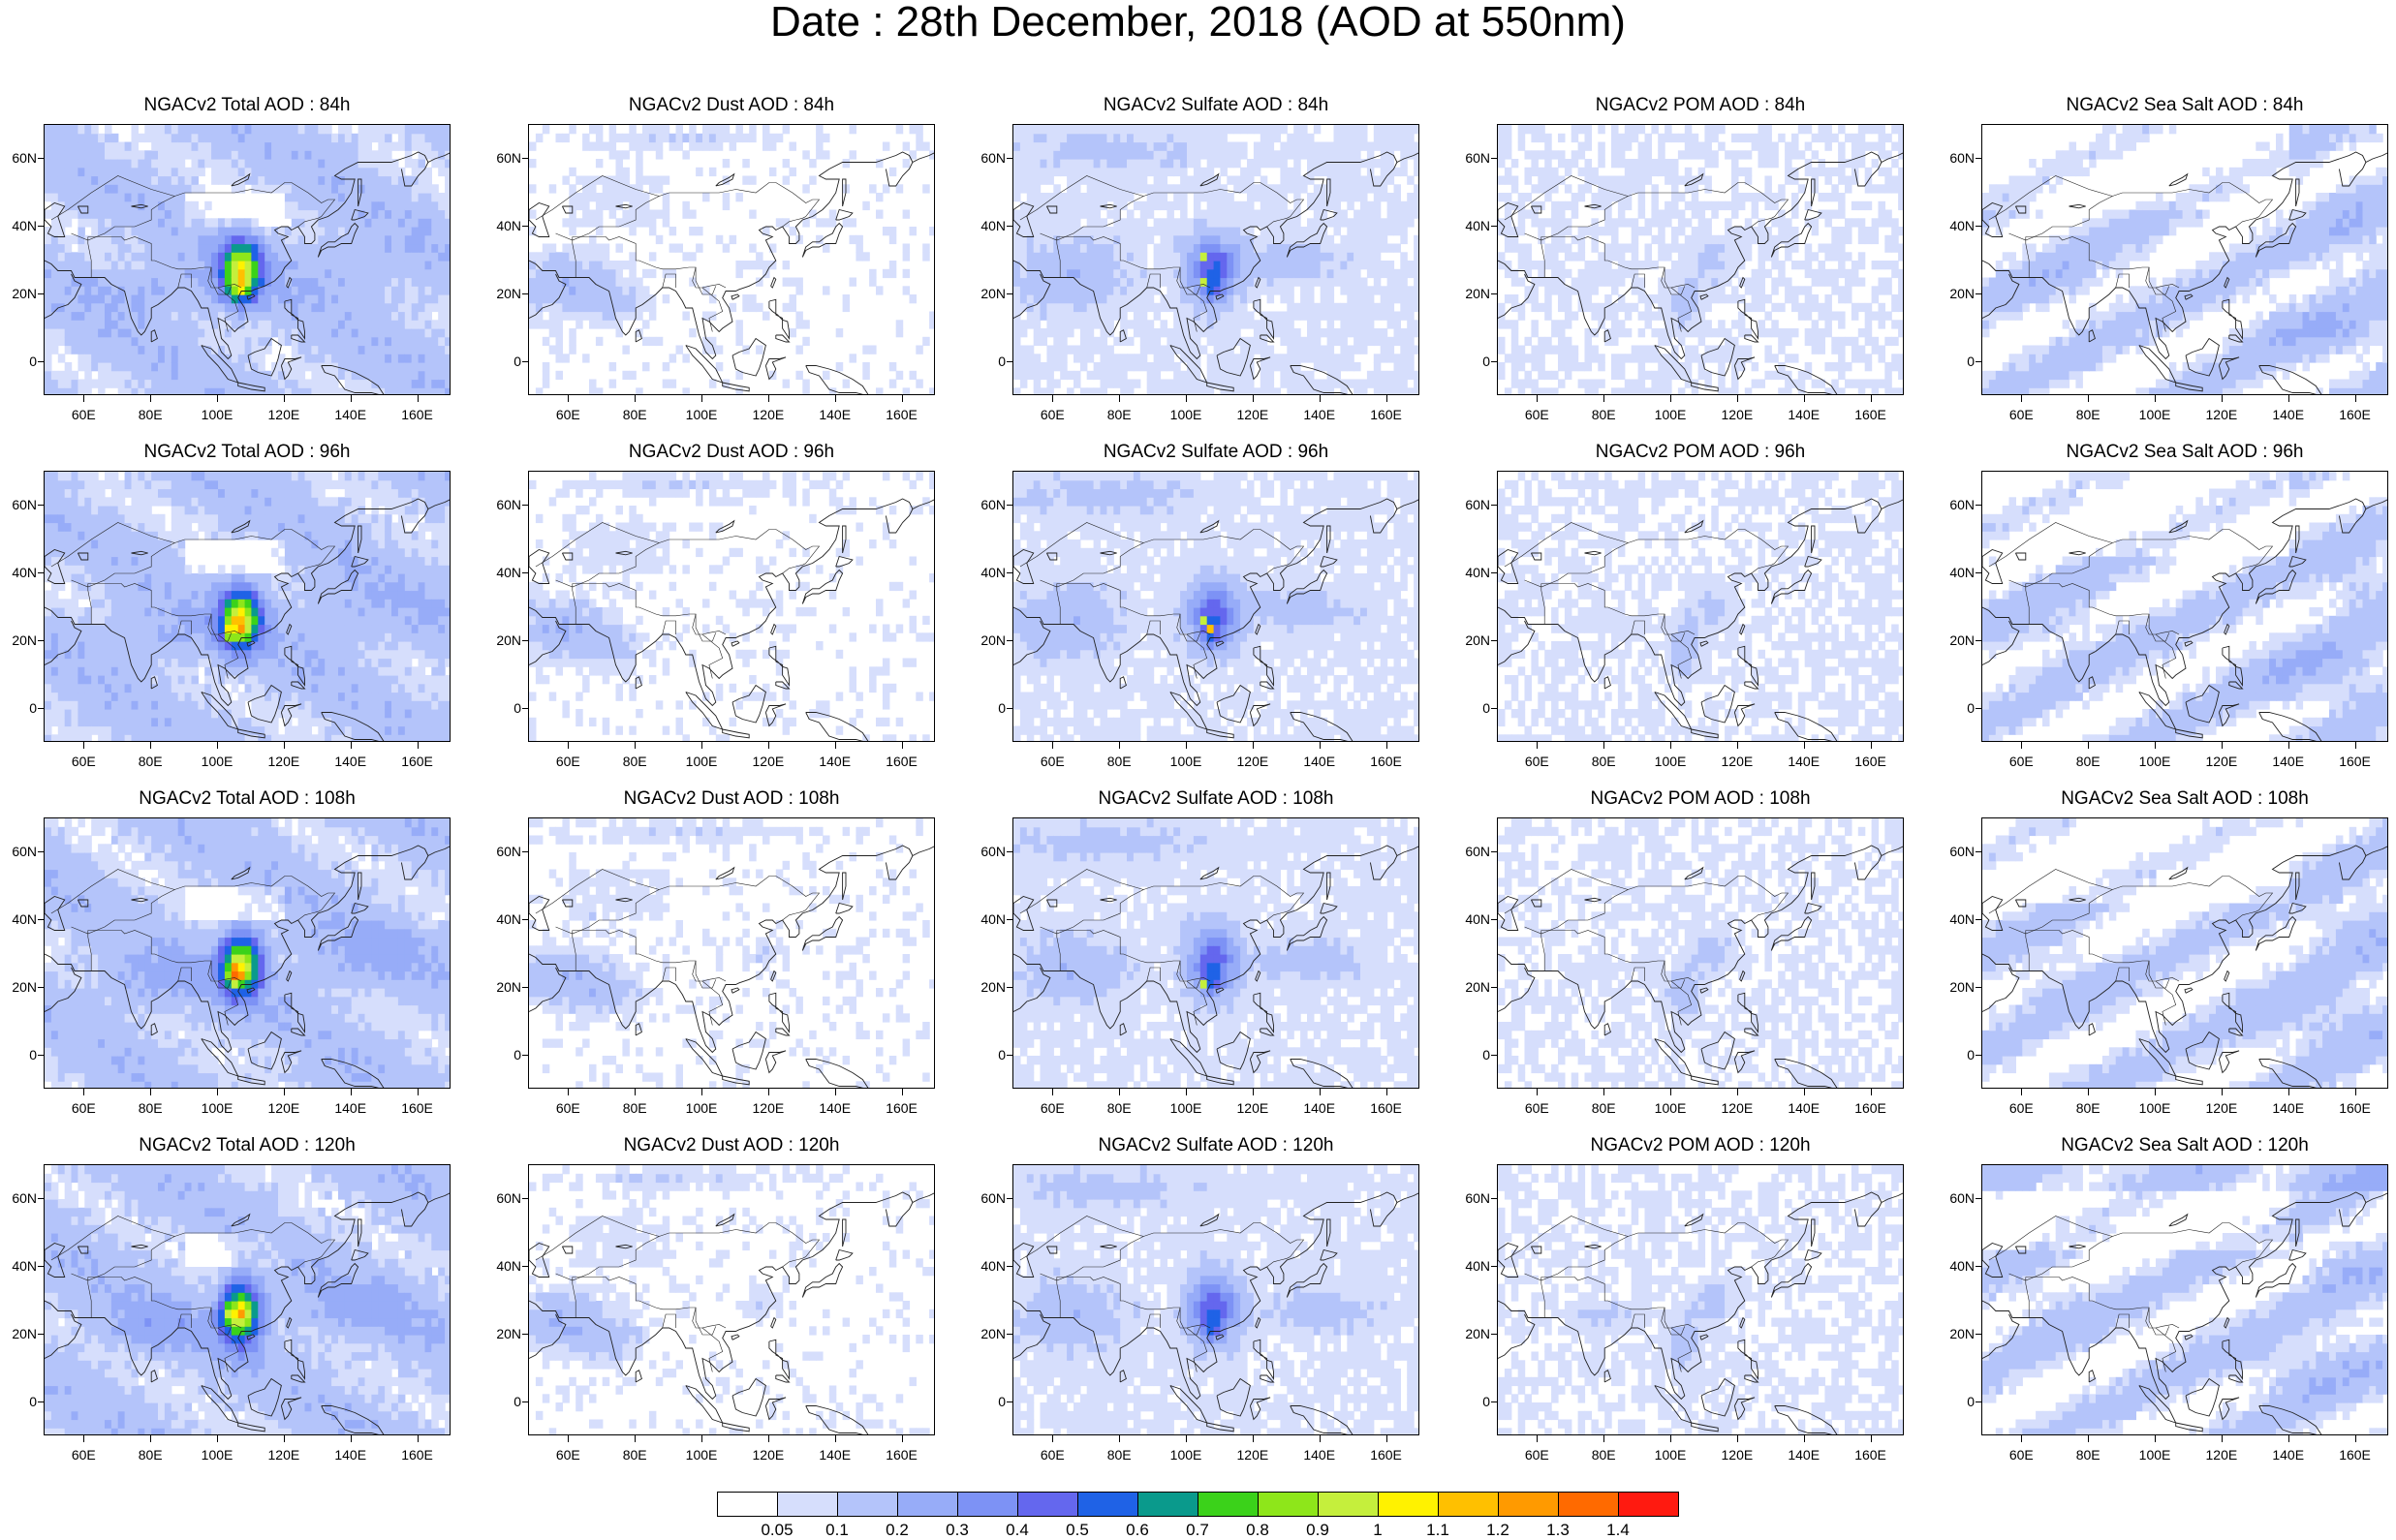 The image size is (2396, 1540). I want to click on lat-tick-label: 40N, so click(19, 225).